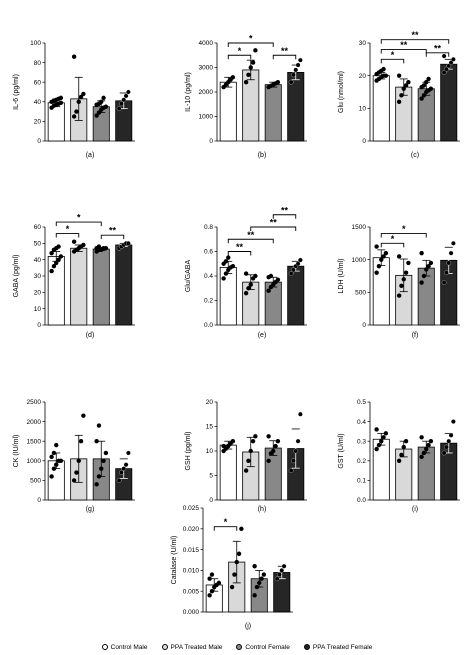  Describe the element at coordinates (208, 252) in the screenshot. I see `y-tick-label: 0.6` at that location.